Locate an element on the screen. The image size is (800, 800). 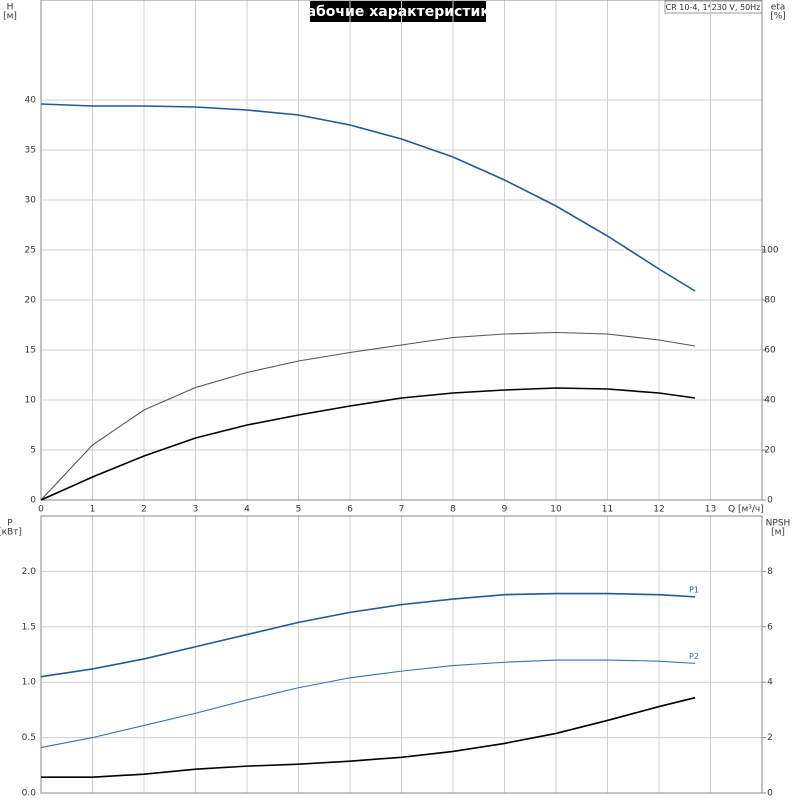
y2-tick-label: 6 is located at coordinates (770, 627).